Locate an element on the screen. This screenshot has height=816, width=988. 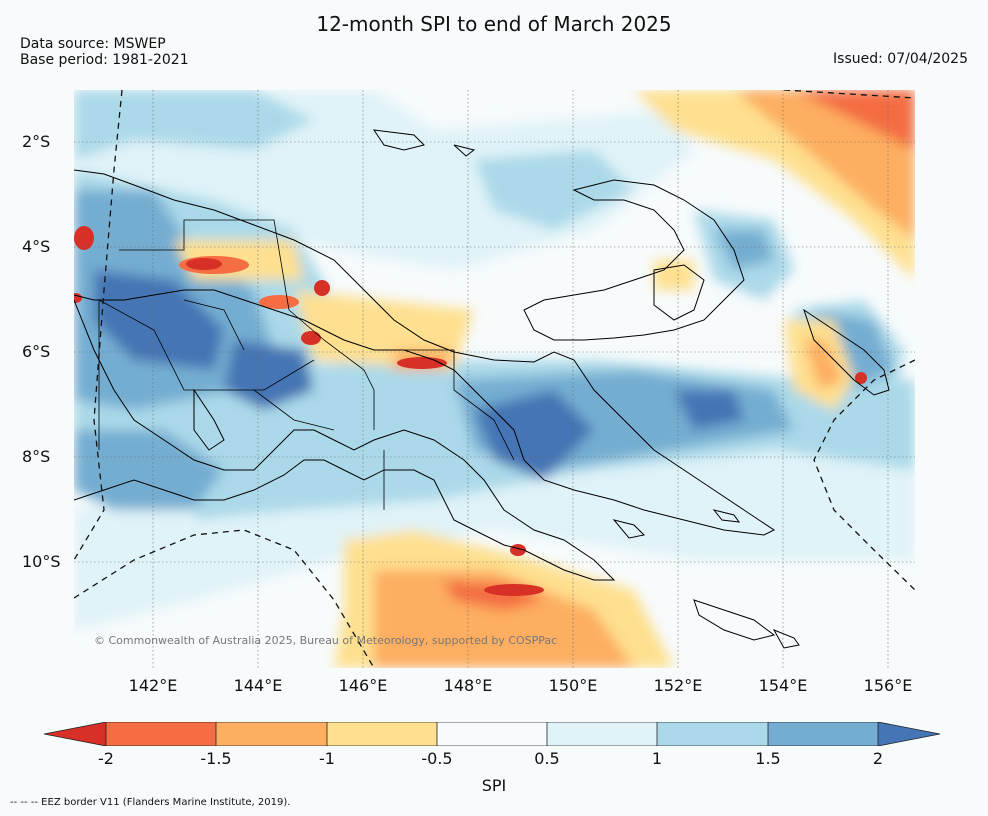
cb-tick-neg2: -2 is located at coordinates (106, 758).